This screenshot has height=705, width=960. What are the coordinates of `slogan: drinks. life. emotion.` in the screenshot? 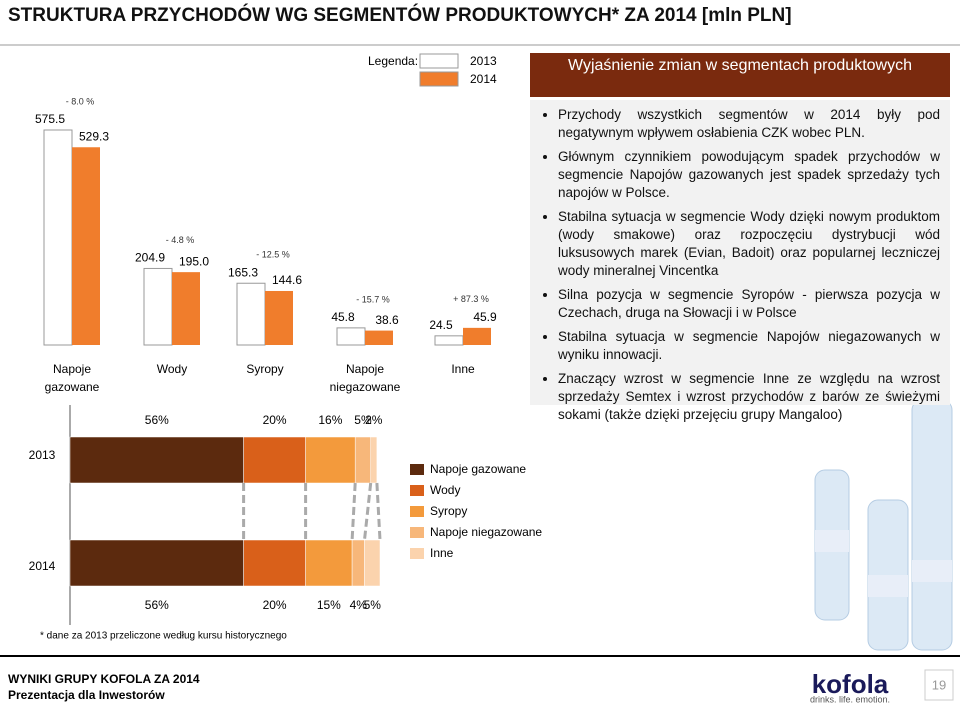 It's located at (850, 699).